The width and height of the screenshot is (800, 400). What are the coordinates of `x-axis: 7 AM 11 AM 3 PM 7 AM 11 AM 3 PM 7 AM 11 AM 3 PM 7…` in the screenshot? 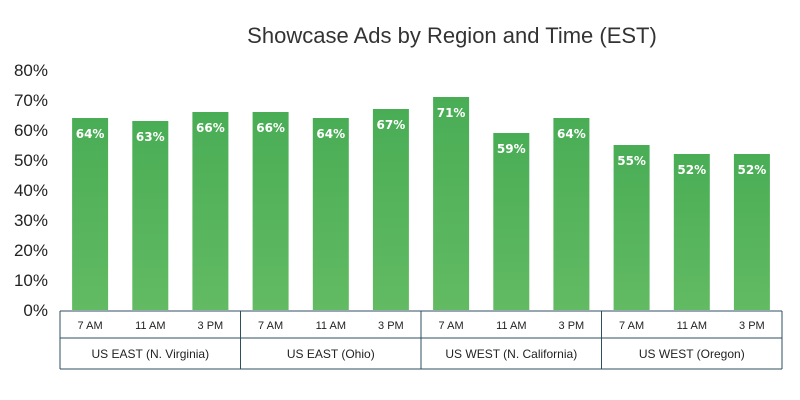 It's located at (421, 340).